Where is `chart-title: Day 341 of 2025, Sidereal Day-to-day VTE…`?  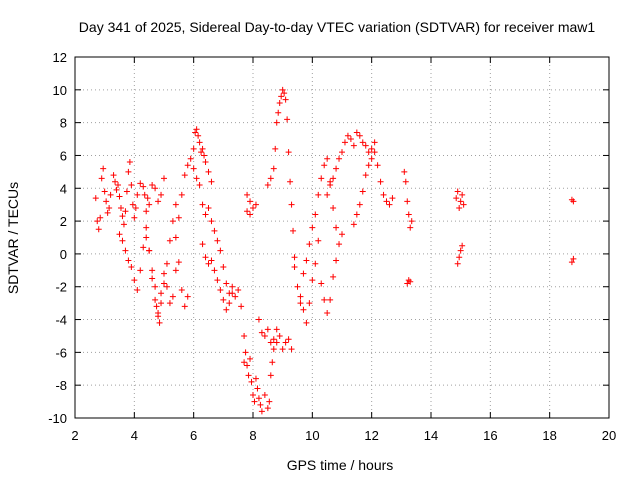
chart-title: Day 341 of 2025, Sidereal Day-to-day VTE… is located at coordinates (337, 27).